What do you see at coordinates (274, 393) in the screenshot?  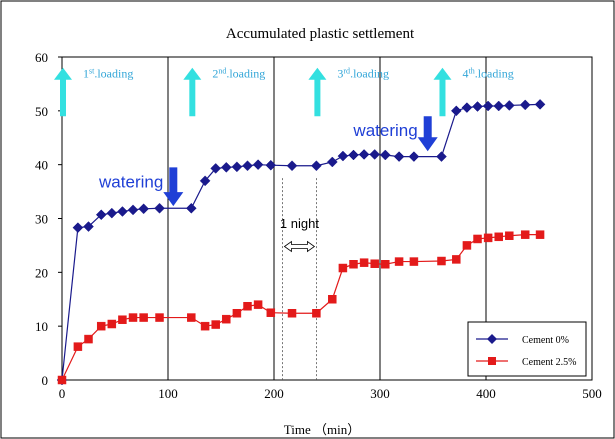 I see `x-tick-label: 200` at bounding box center [274, 393].